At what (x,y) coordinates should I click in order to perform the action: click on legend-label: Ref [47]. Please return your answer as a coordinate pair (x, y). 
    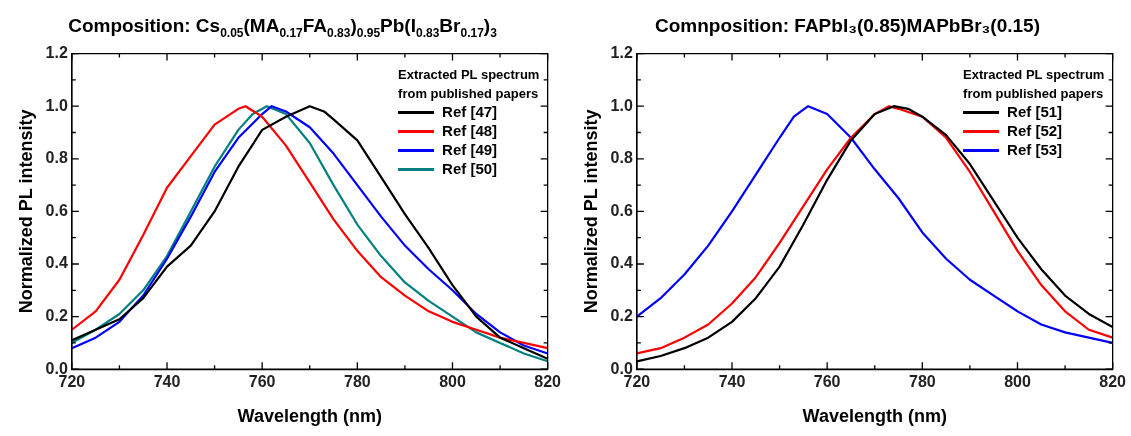
    Looking at the image, I should click on (470, 111).